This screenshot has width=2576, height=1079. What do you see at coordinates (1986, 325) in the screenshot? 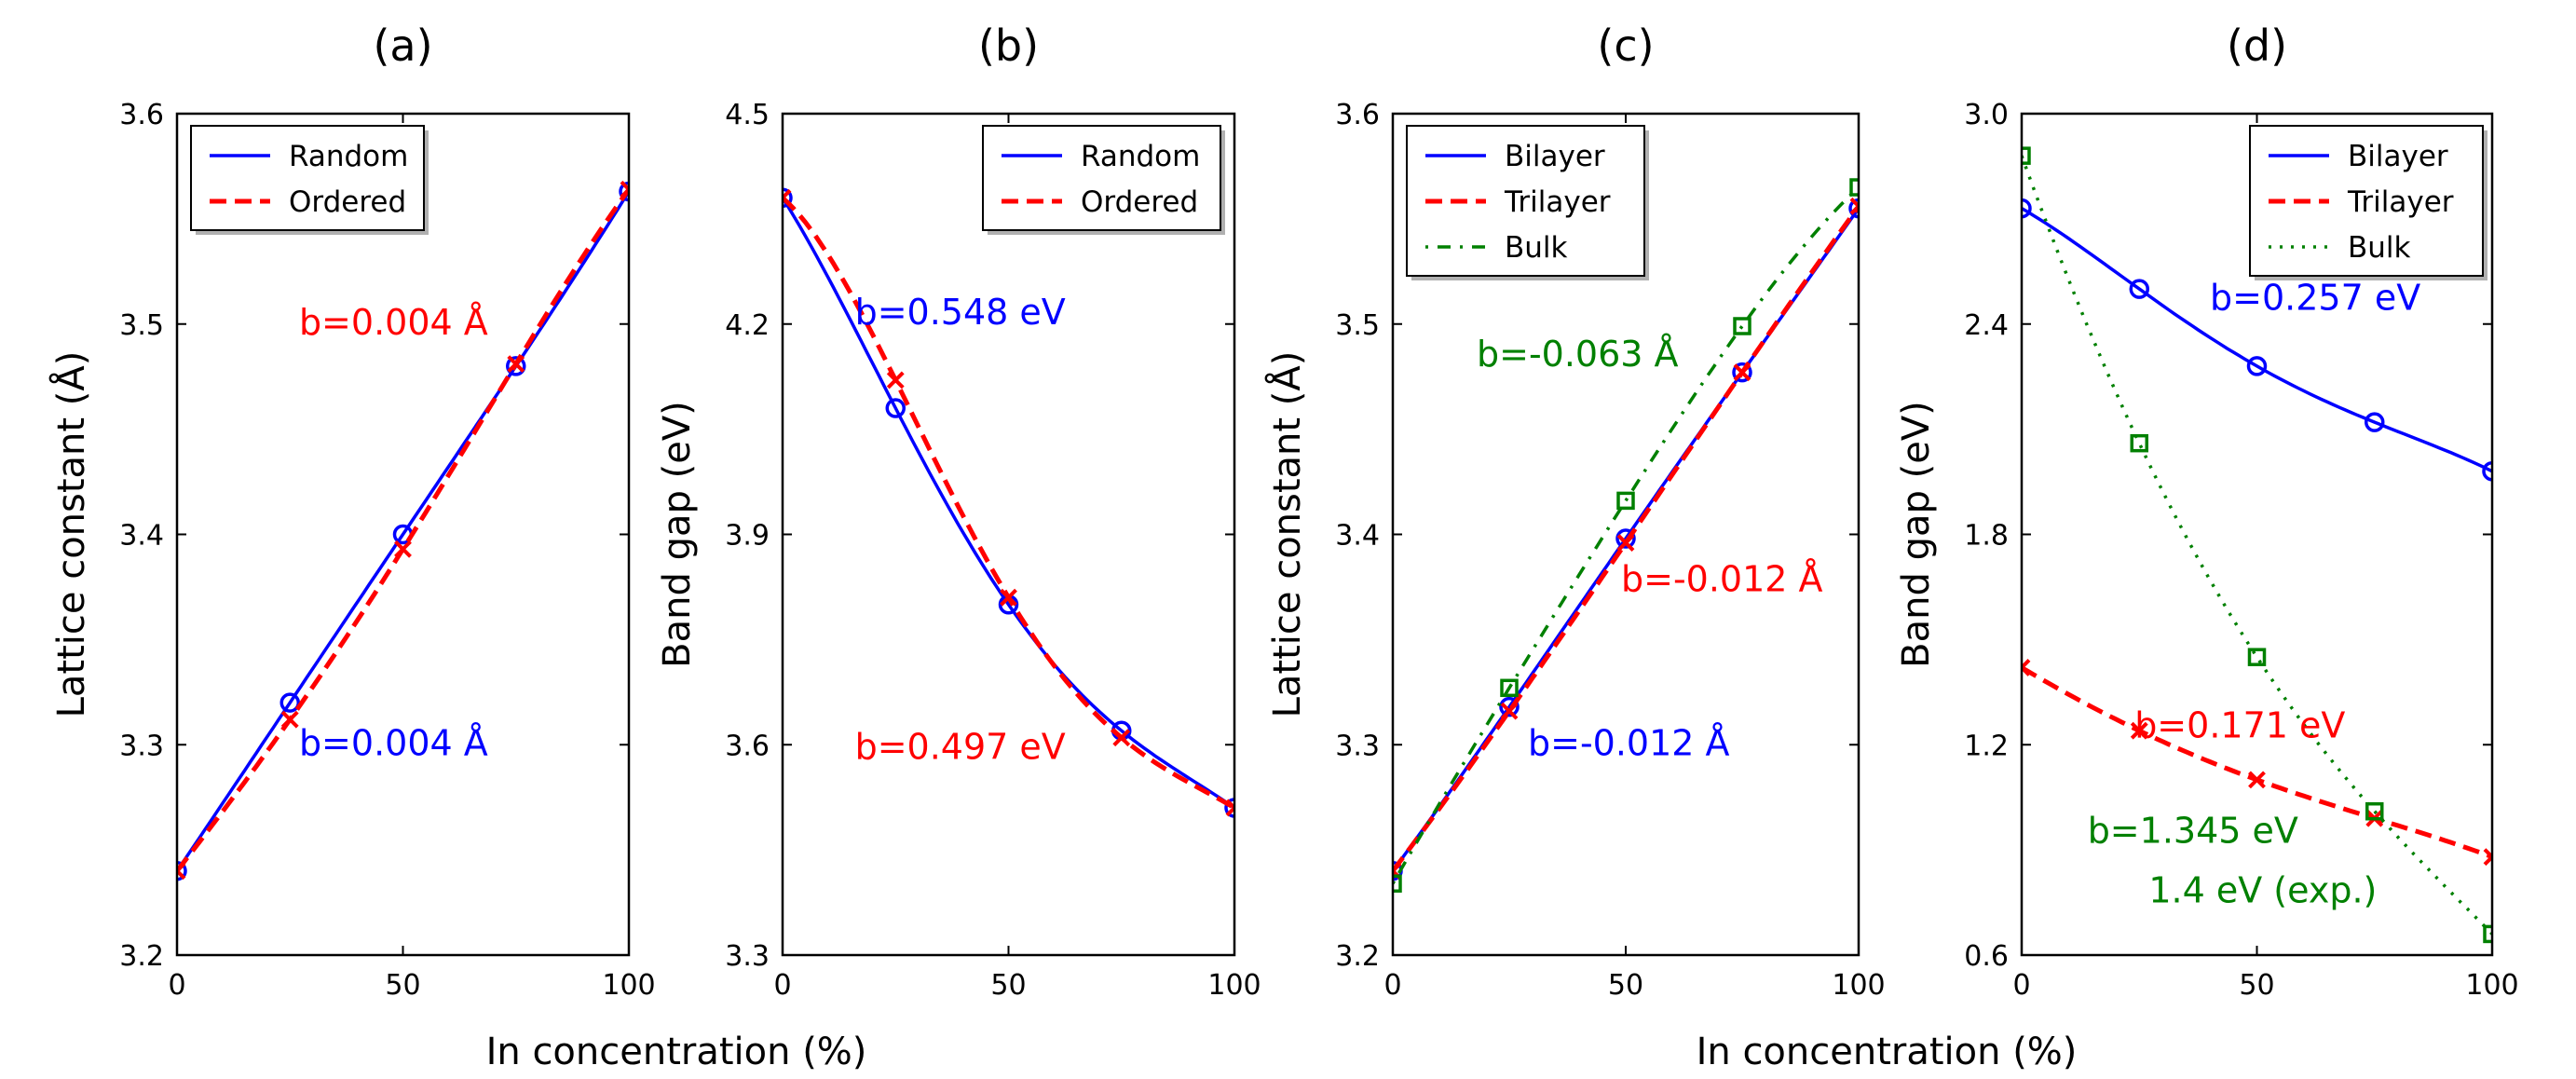
I see `y-tick-label: 2.4` at bounding box center [1986, 325].